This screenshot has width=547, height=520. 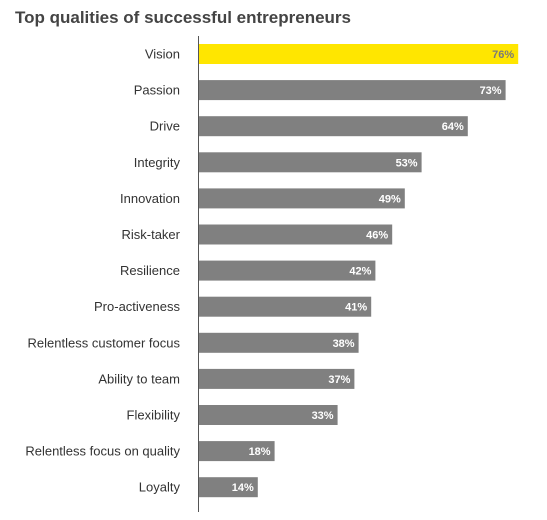 I want to click on value-label: 18%, so click(x=260, y=452).